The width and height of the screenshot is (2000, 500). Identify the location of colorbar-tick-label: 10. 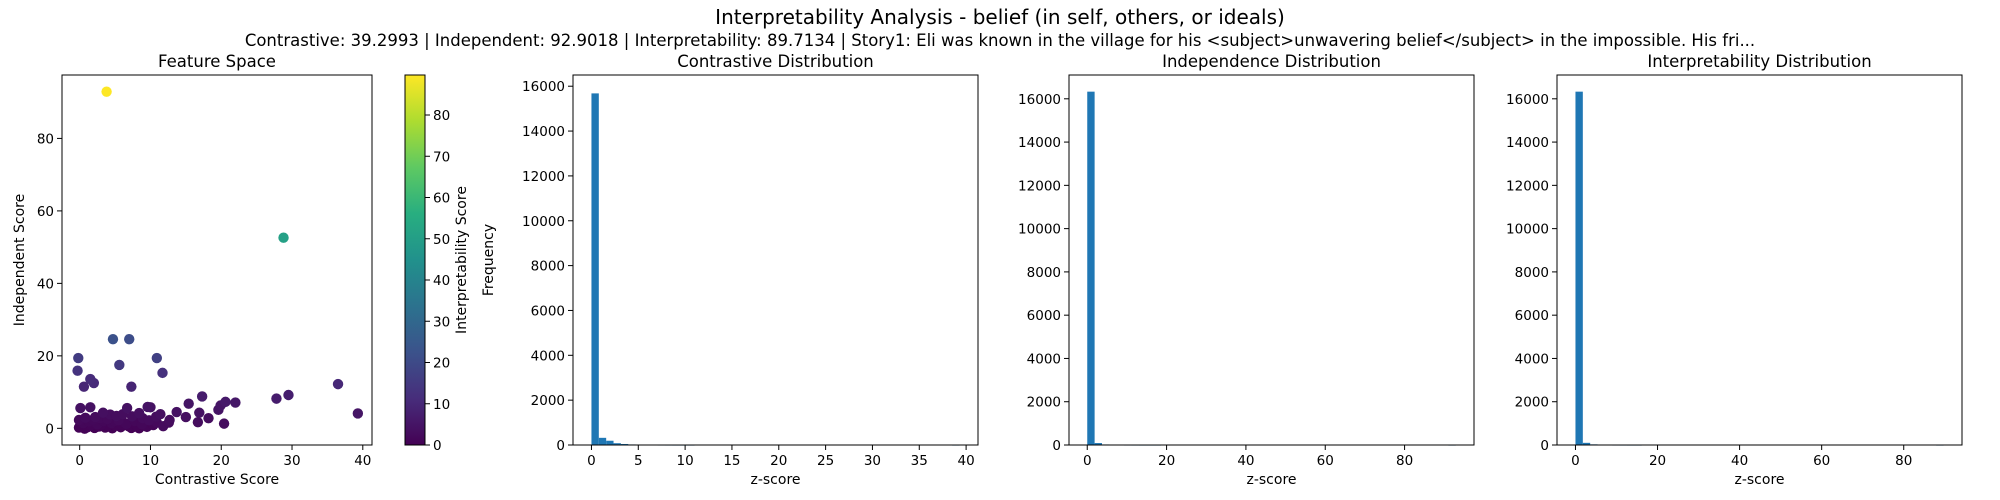
(441, 405).